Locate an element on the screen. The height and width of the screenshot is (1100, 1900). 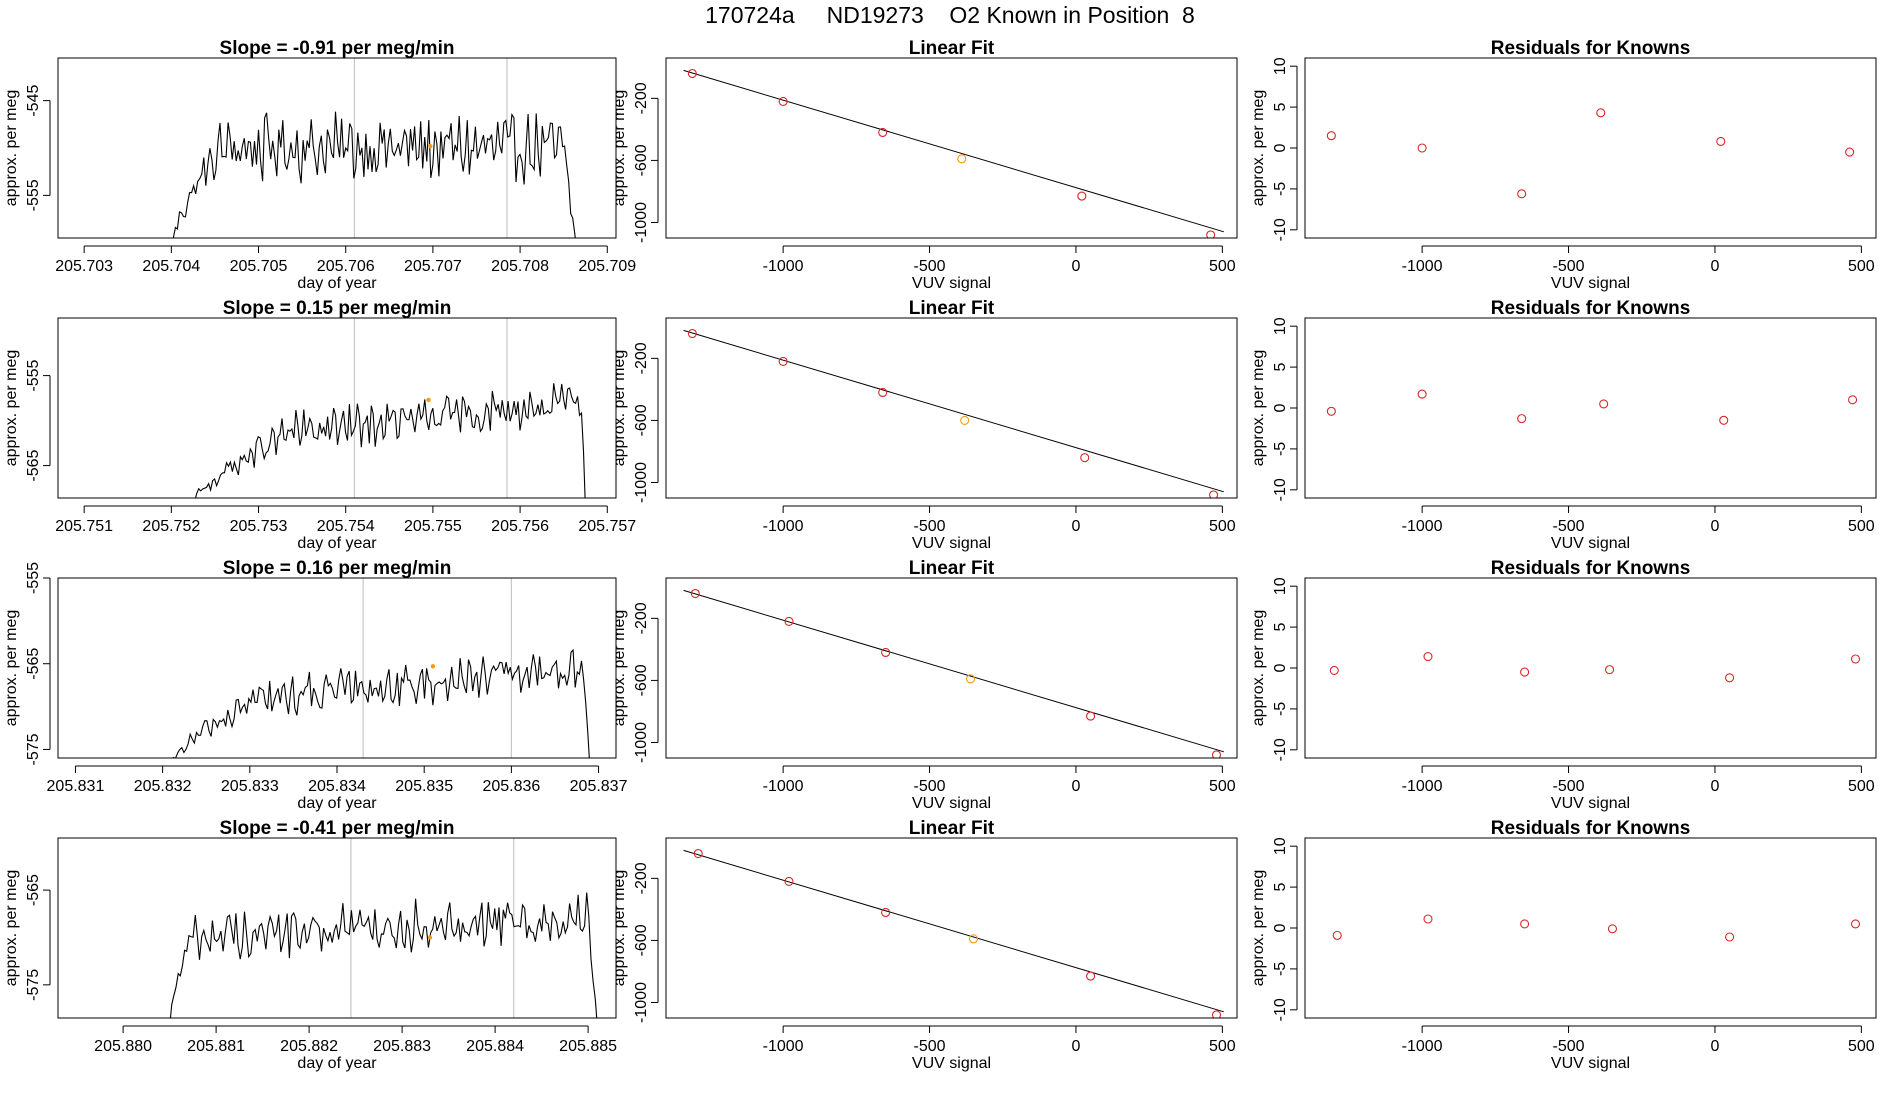
panel-title: Slope = 0.16 per meg/min is located at coordinates (337, 568).